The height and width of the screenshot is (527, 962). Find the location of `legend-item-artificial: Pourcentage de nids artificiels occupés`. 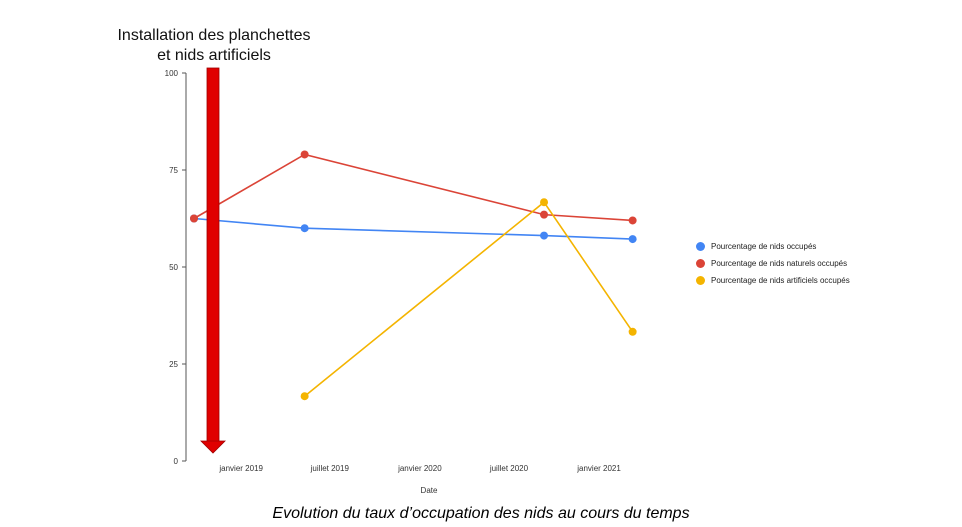

legend-item-artificial: Pourcentage de nids artificiels occupés is located at coordinates (773, 280).